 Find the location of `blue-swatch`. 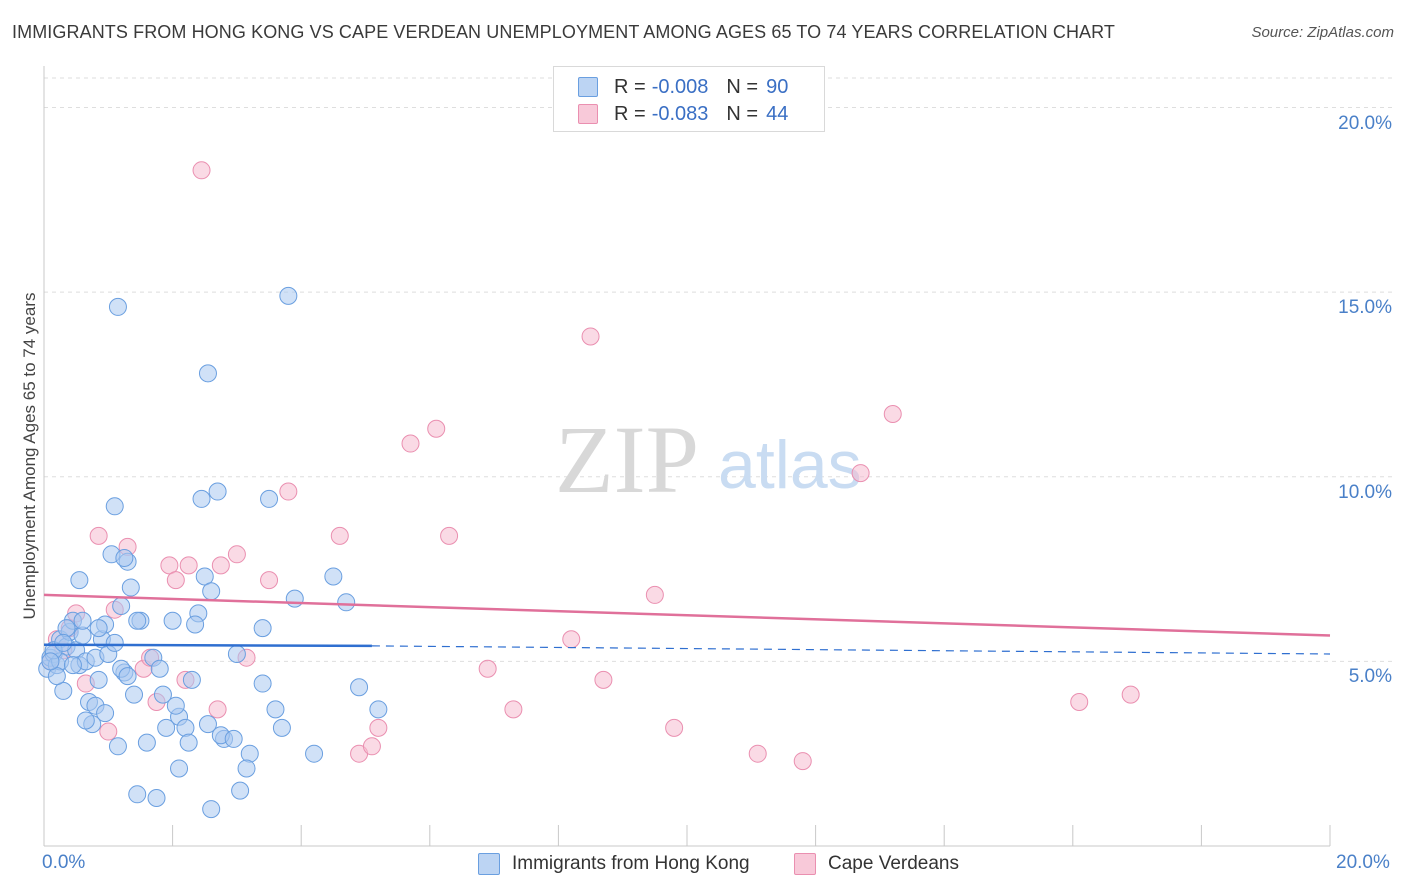

blue-swatch is located at coordinates (588, 87).